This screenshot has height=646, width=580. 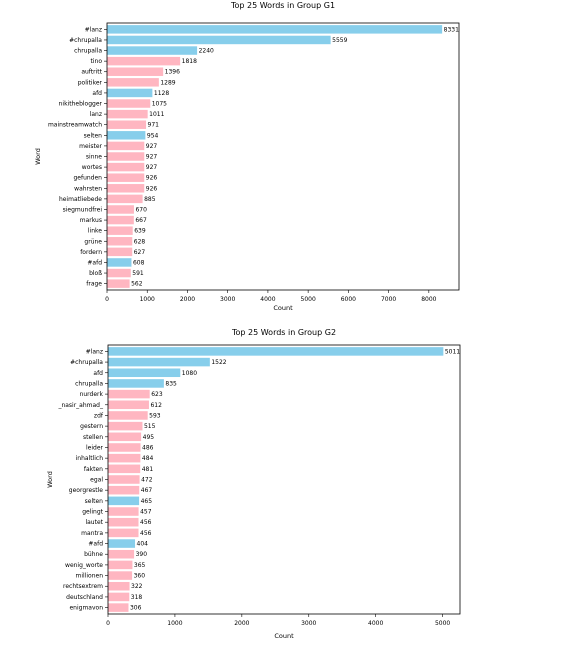 I want to click on y-tick-label: meister, so click(x=90, y=146).